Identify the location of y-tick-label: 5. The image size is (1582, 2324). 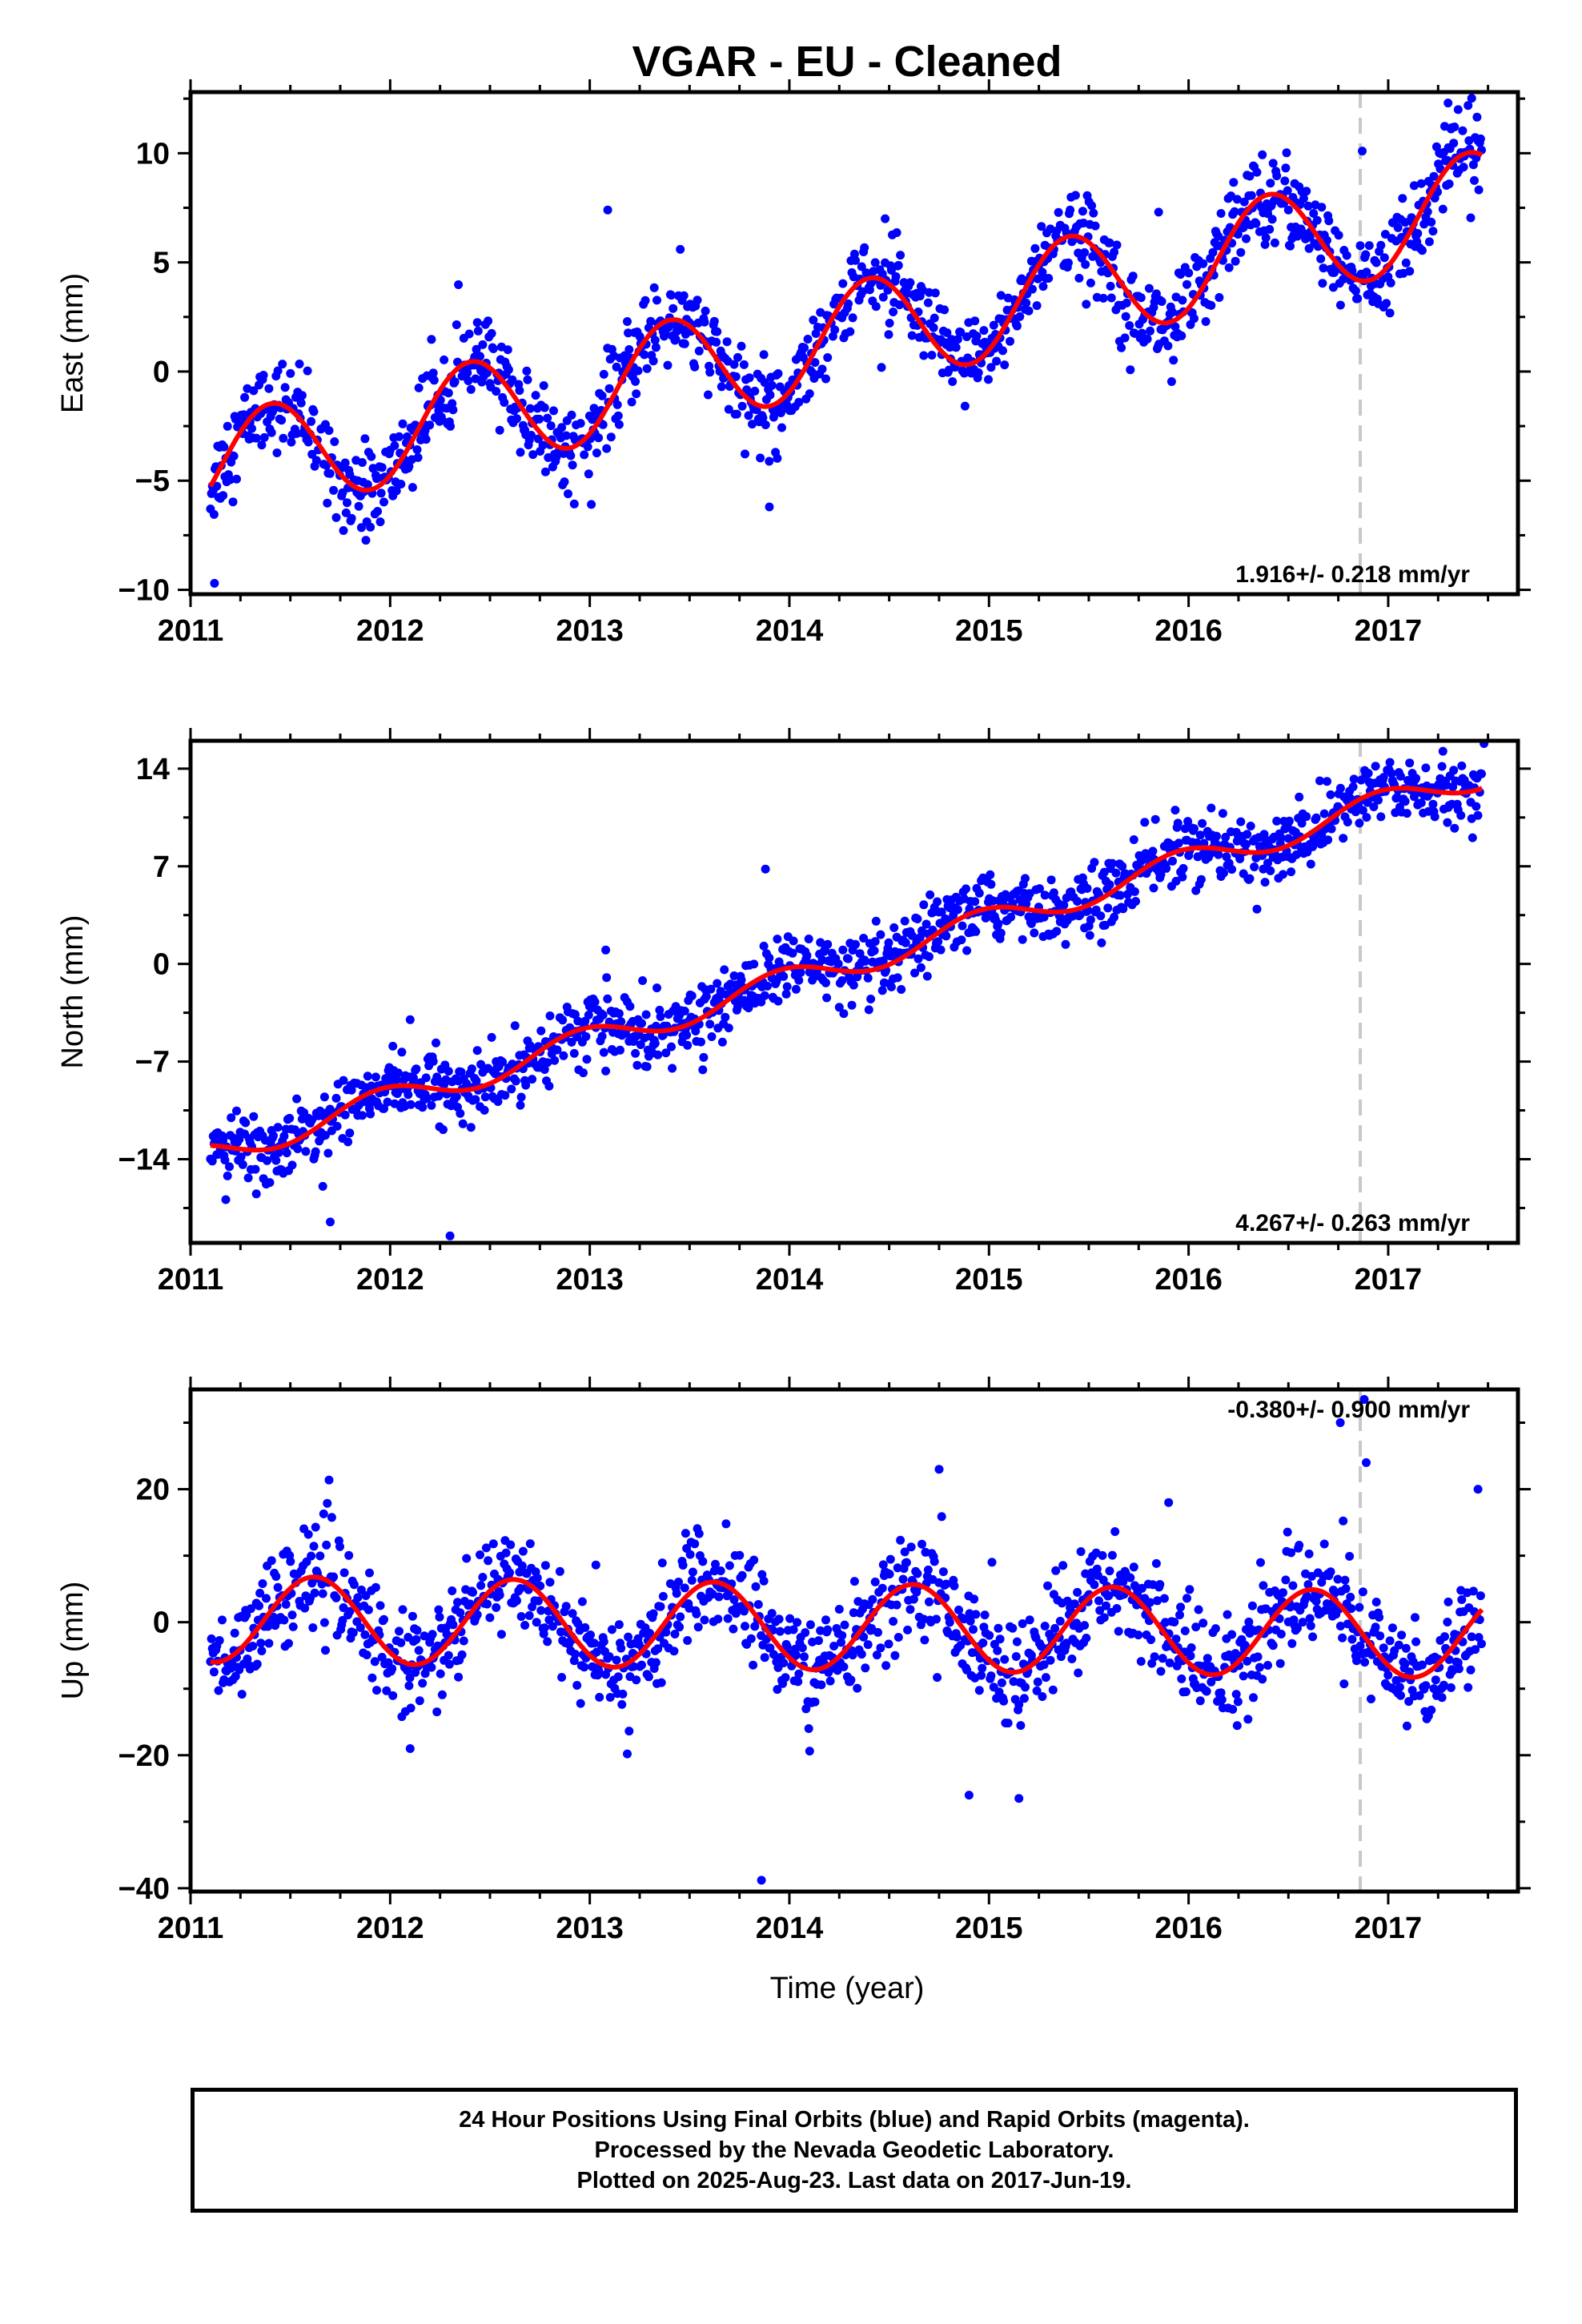
(161, 263).